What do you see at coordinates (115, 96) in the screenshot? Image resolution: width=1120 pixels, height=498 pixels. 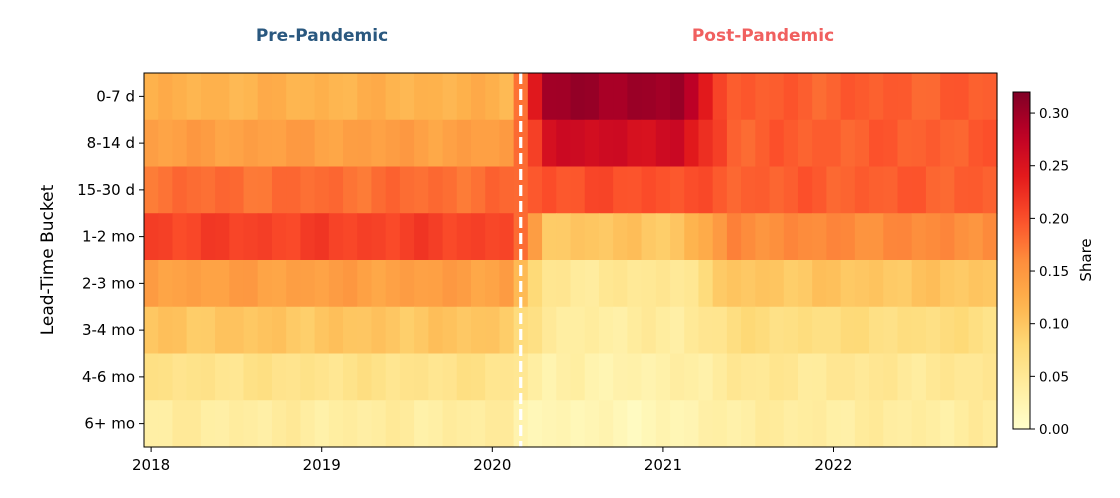 I see `y-tick-label: 0-7 d` at bounding box center [115, 96].